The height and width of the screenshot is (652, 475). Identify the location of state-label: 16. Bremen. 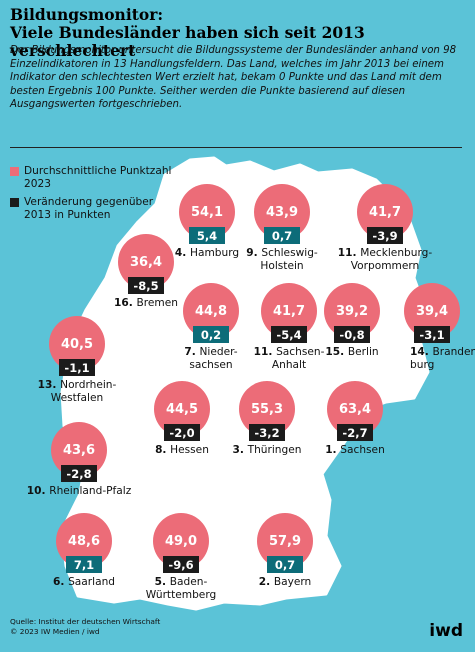
(146, 303).